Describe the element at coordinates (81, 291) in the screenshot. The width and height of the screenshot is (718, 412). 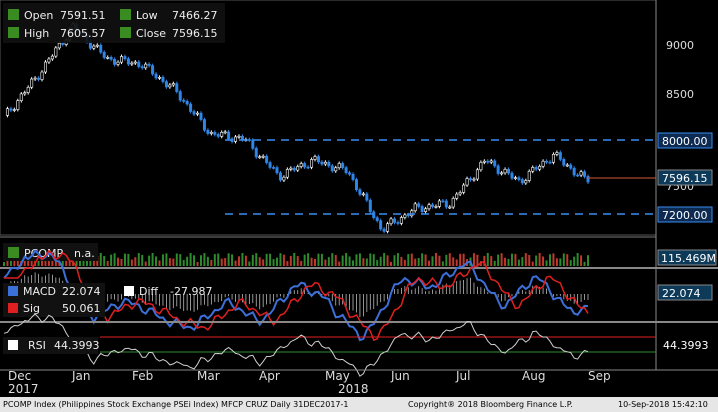
I see `macd-value: 22.074` at that location.